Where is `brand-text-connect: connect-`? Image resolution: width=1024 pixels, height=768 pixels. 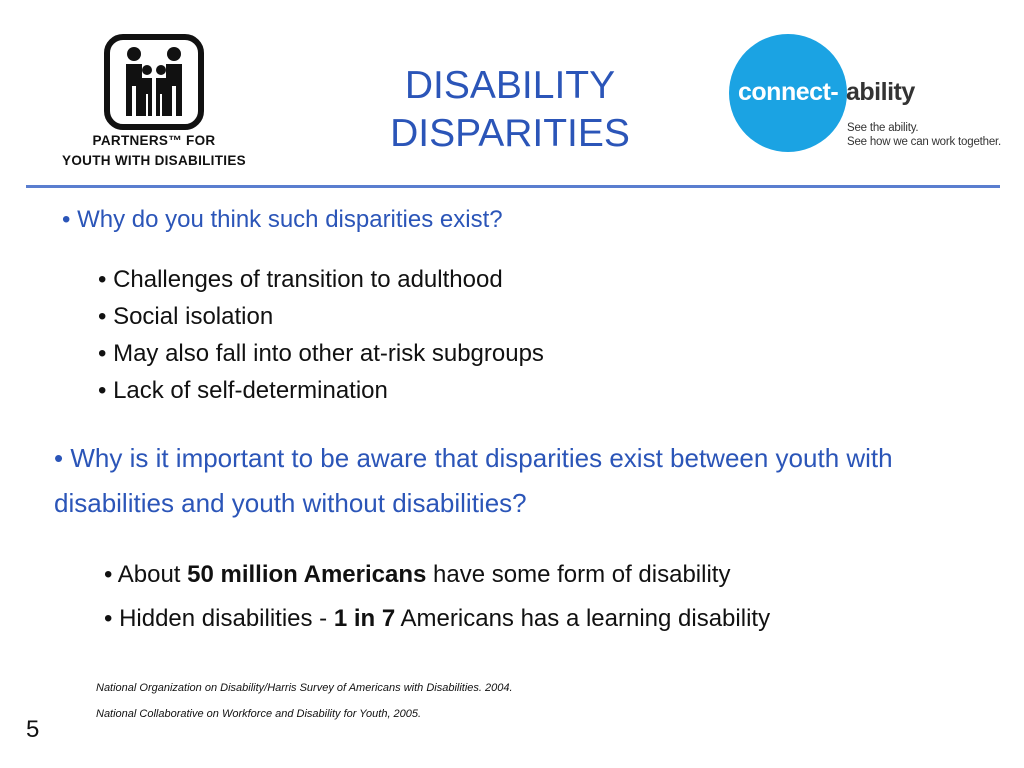
brand-text-connect: connect- is located at coordinates (788, 92).